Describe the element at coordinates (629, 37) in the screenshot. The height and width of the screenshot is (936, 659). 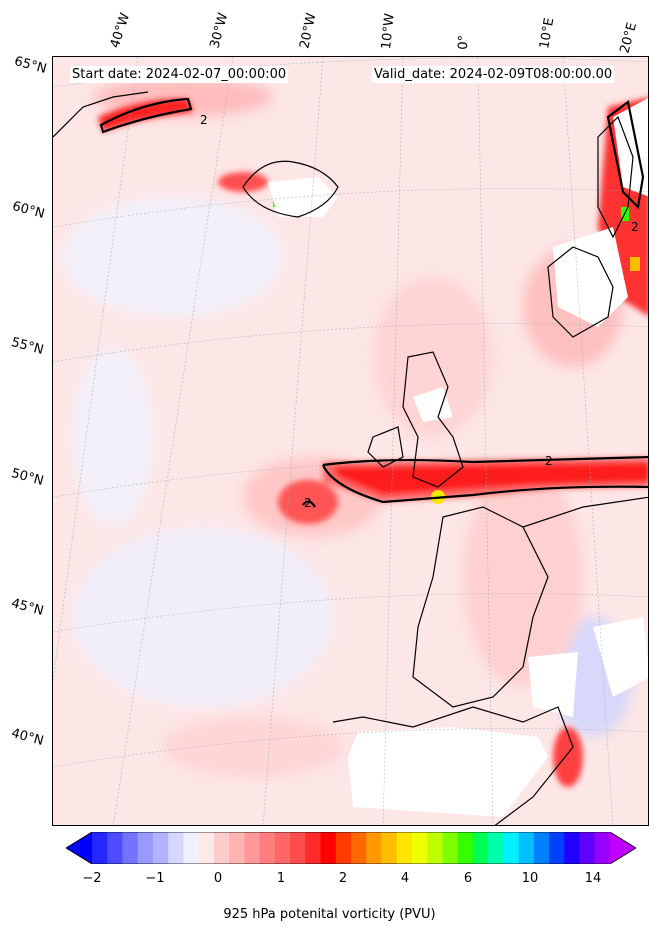
I see `lon-label-20e: 20°E` at that location.